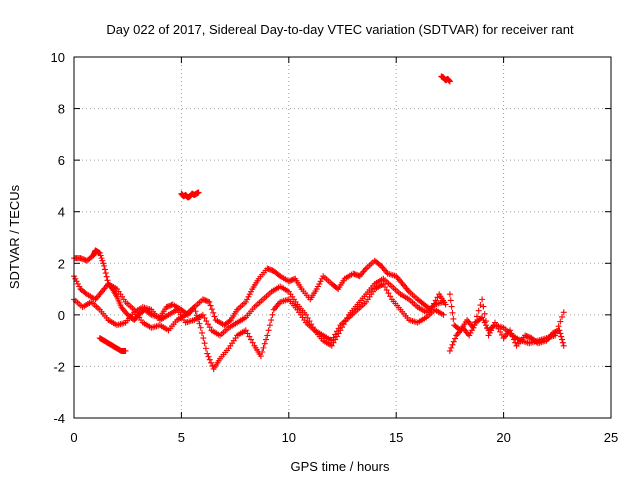  I want to click on y-tick-label: 6, so click(61, 160).